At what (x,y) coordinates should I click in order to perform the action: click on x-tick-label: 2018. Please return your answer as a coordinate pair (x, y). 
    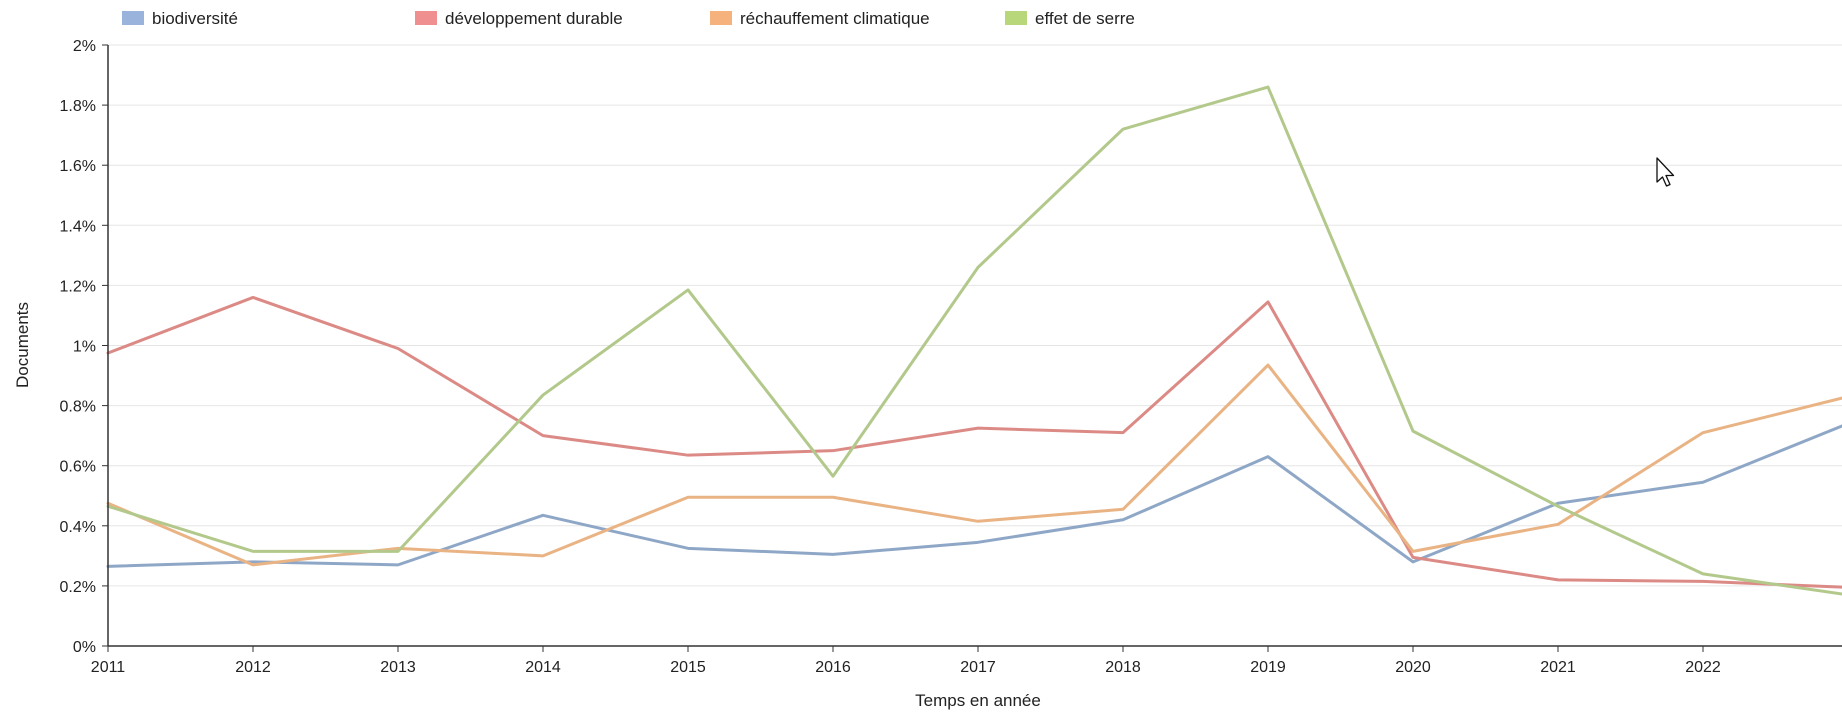
    Looking at the image, I should click on (1123, 667).